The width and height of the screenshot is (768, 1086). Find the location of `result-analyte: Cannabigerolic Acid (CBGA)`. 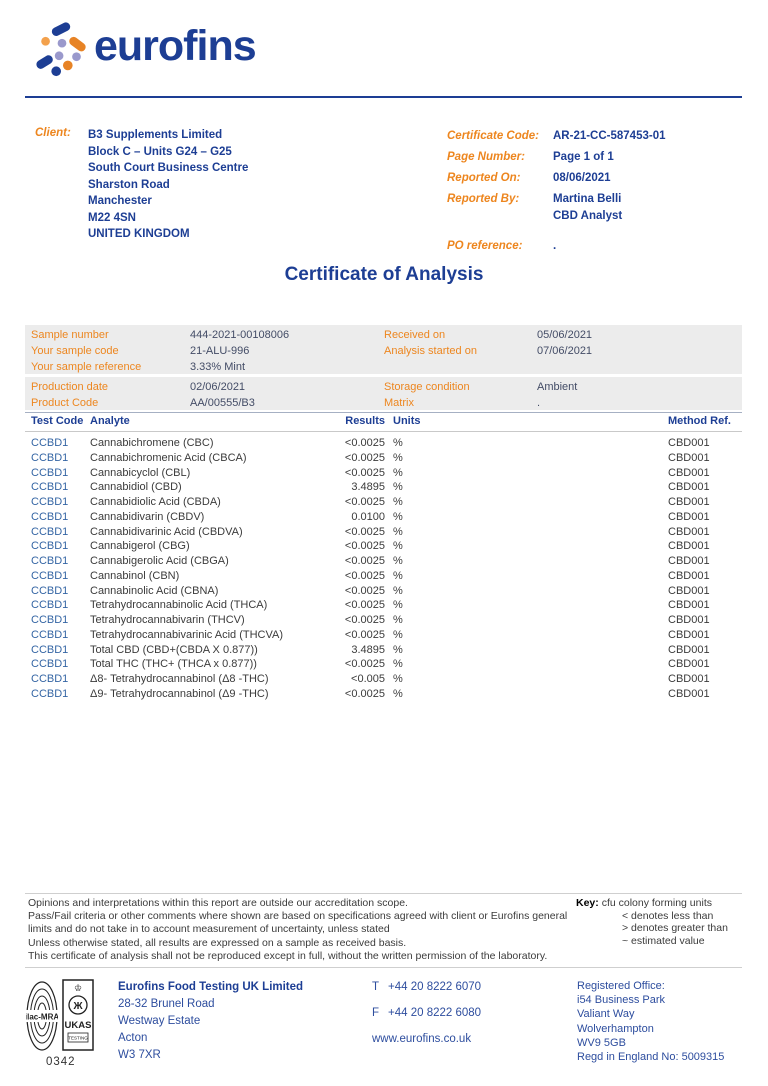

result-analyte: Cannabigerolic Acid (CBGA) is located at coordinates (159, 561).